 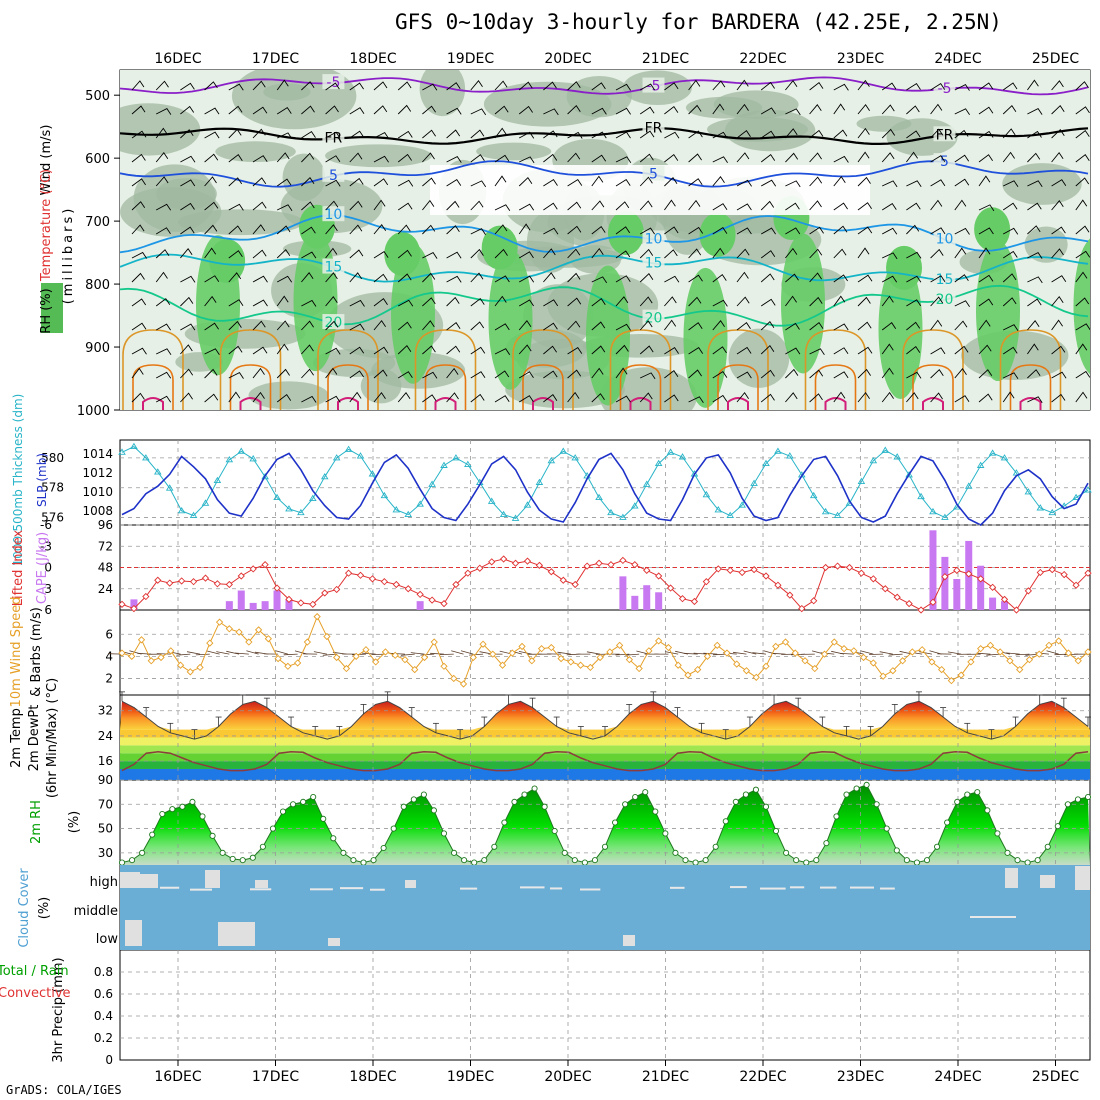 I want to click on cloud-row-label: low, so click(x=107, y=939).